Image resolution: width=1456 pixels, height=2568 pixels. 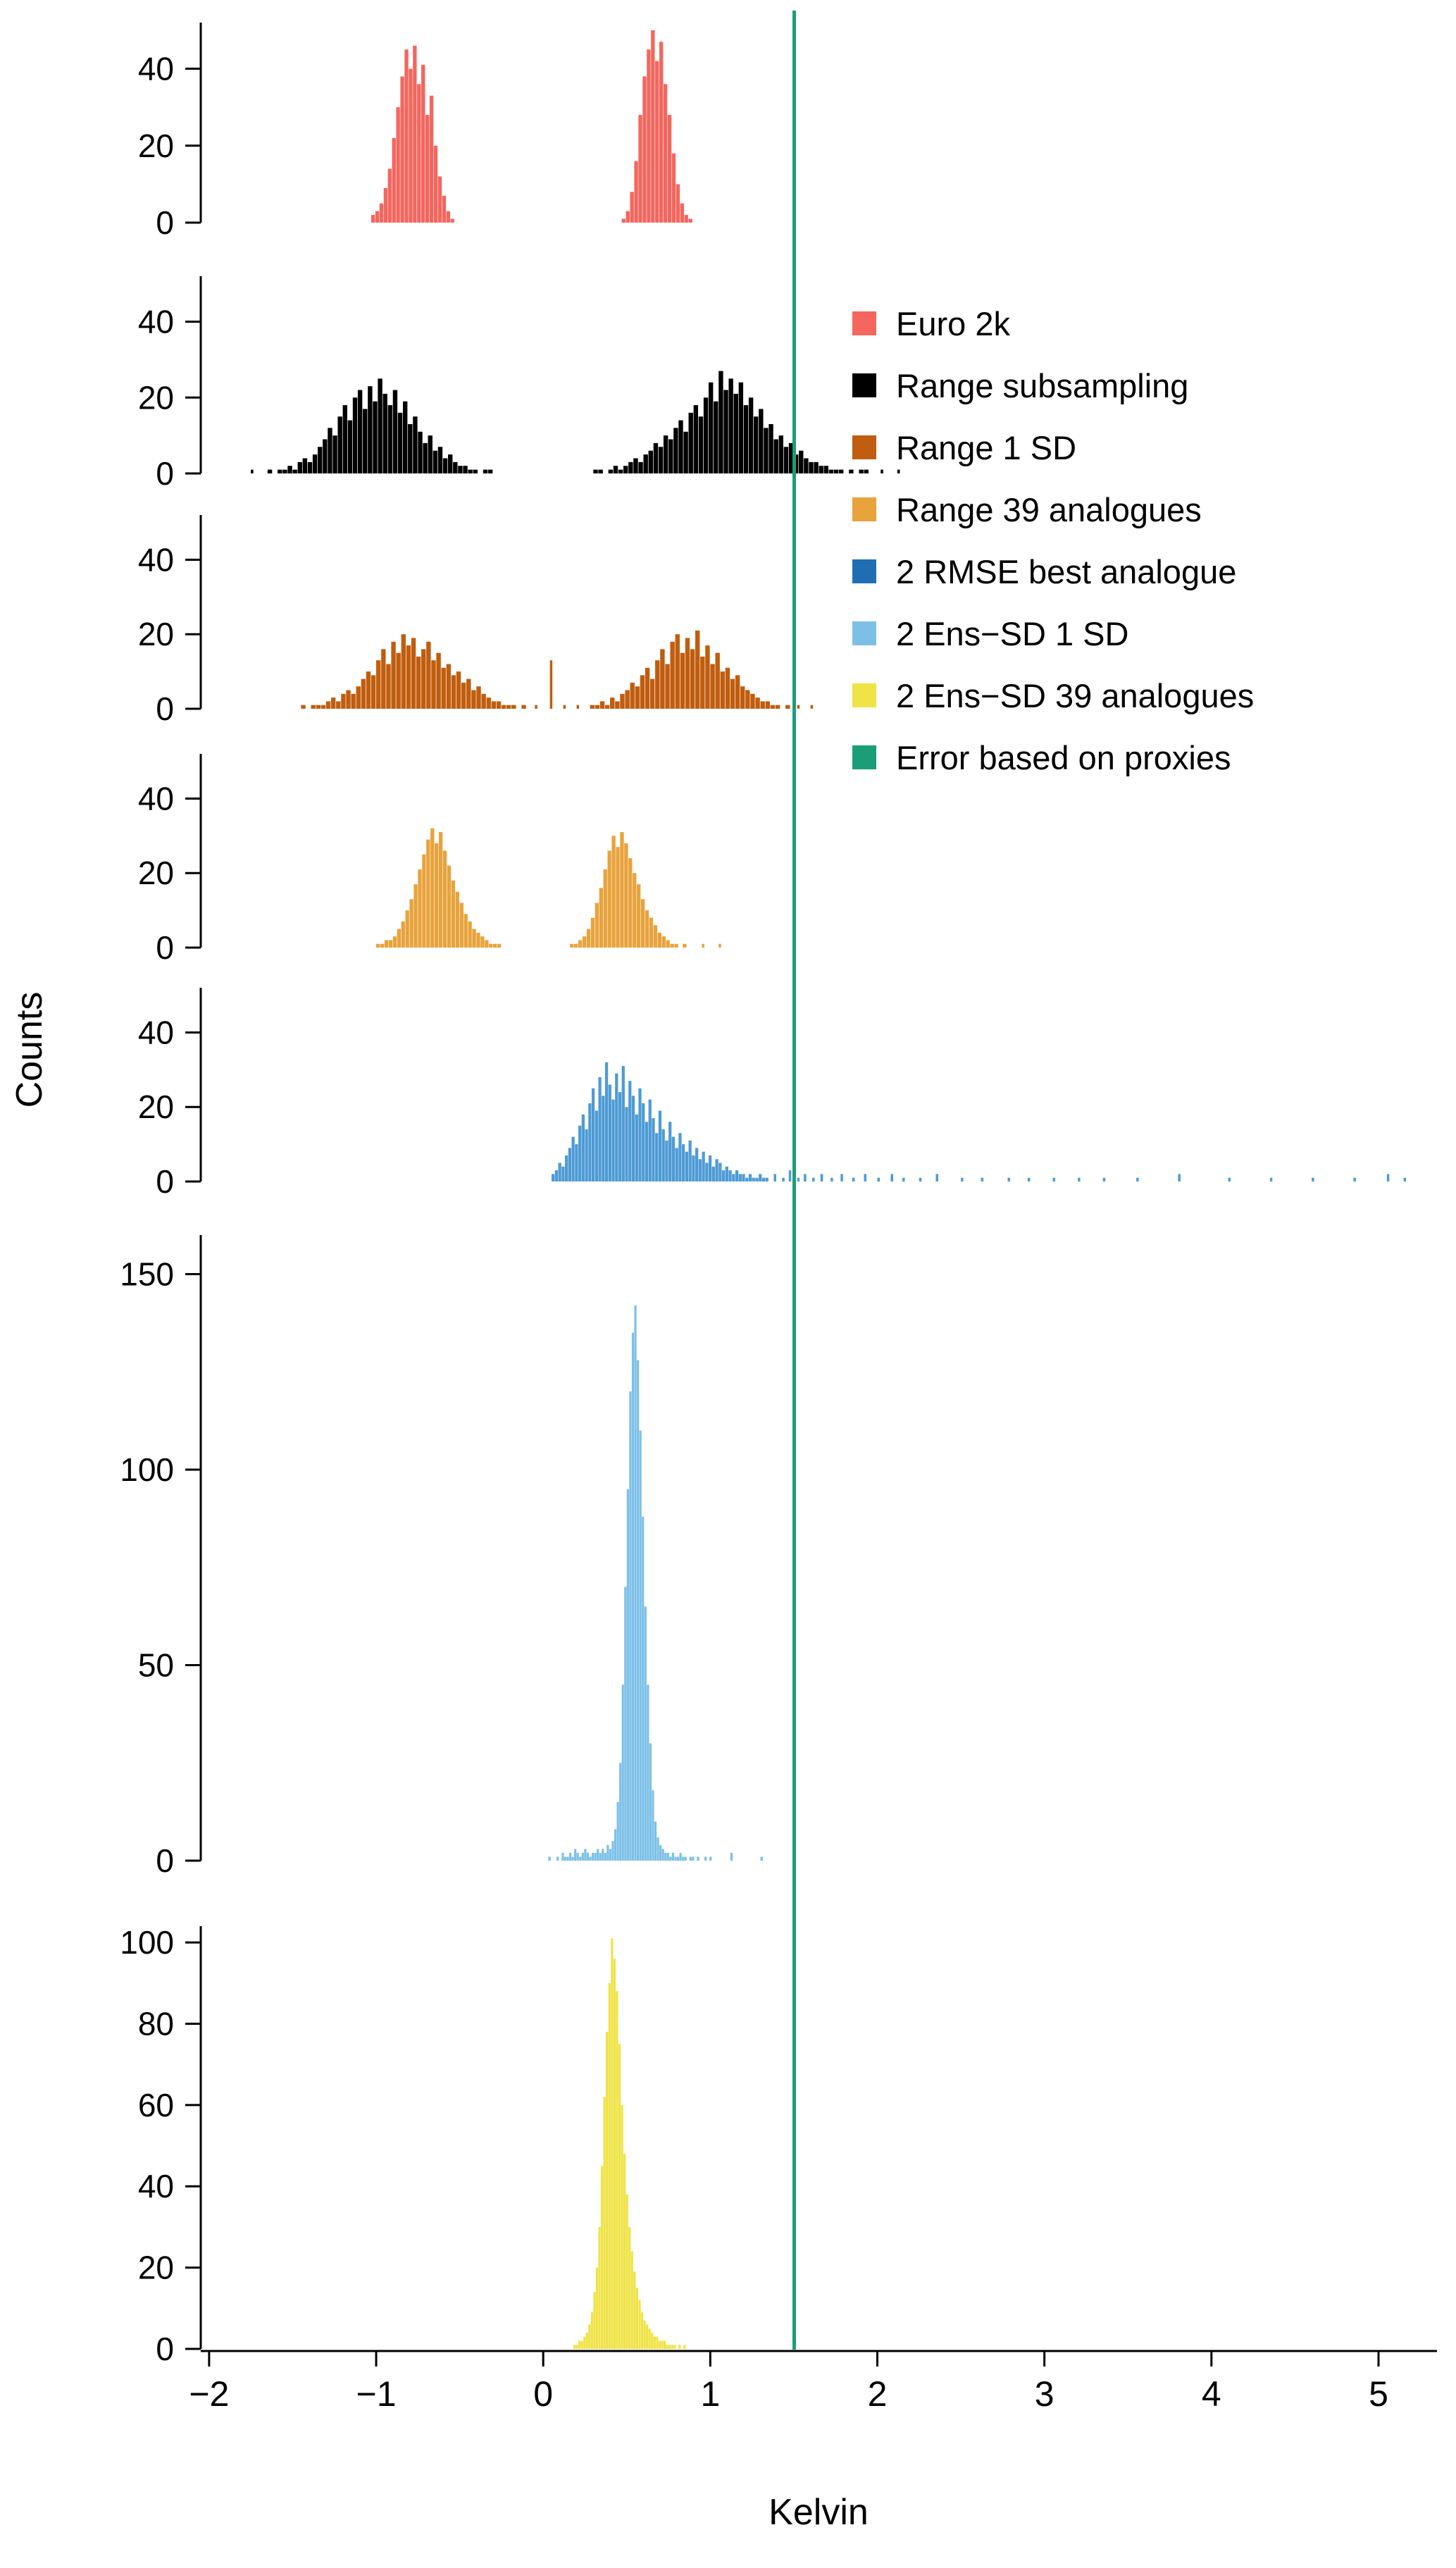 What do you see at coordinates (1042, 385) in the screenshot?
I see `legend-label: Range subsampling` at bounding box center [1042, 385].